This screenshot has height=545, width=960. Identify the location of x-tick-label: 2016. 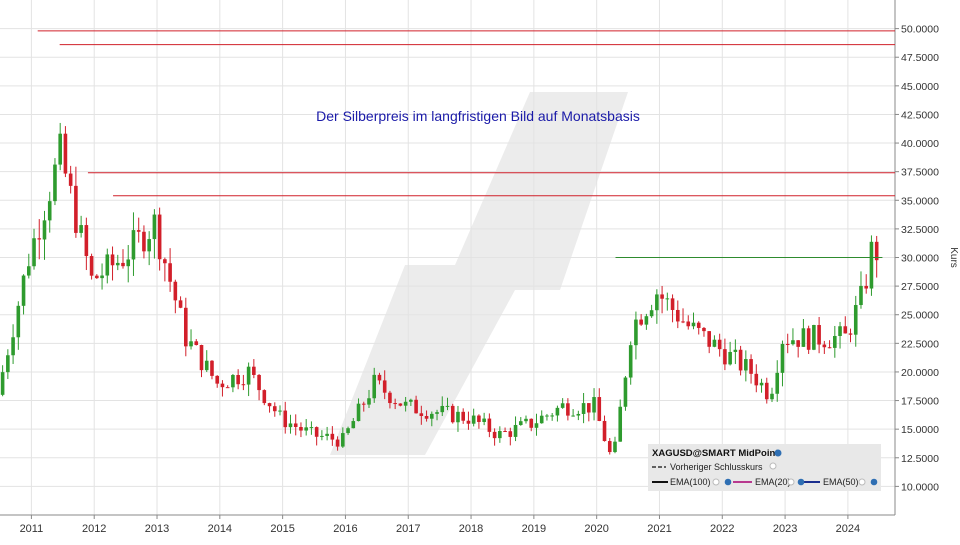
(345, 529).